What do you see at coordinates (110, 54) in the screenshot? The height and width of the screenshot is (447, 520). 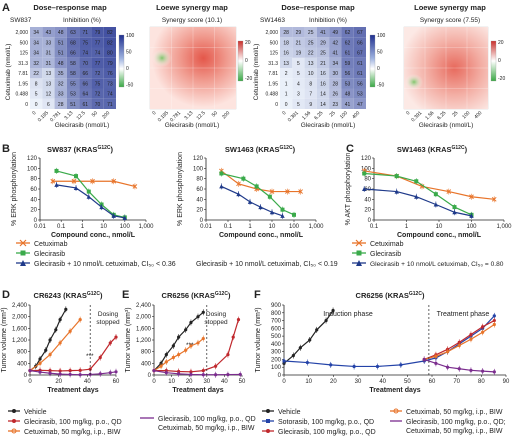 I see `heatmap-cell-label: 80` at bounding box center [110, 54].